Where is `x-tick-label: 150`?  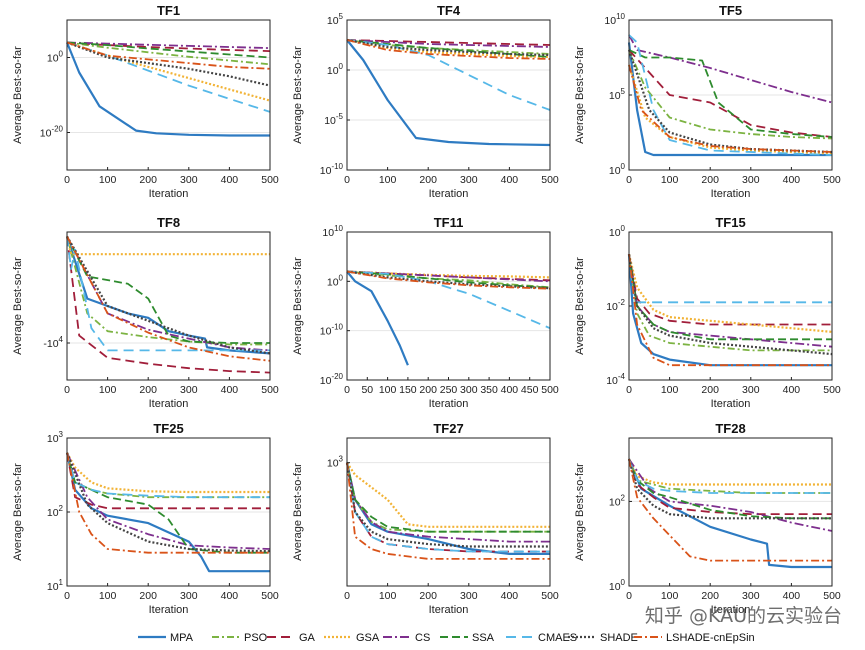
x-tick-label: 150 is located at coordinates (408, 390).